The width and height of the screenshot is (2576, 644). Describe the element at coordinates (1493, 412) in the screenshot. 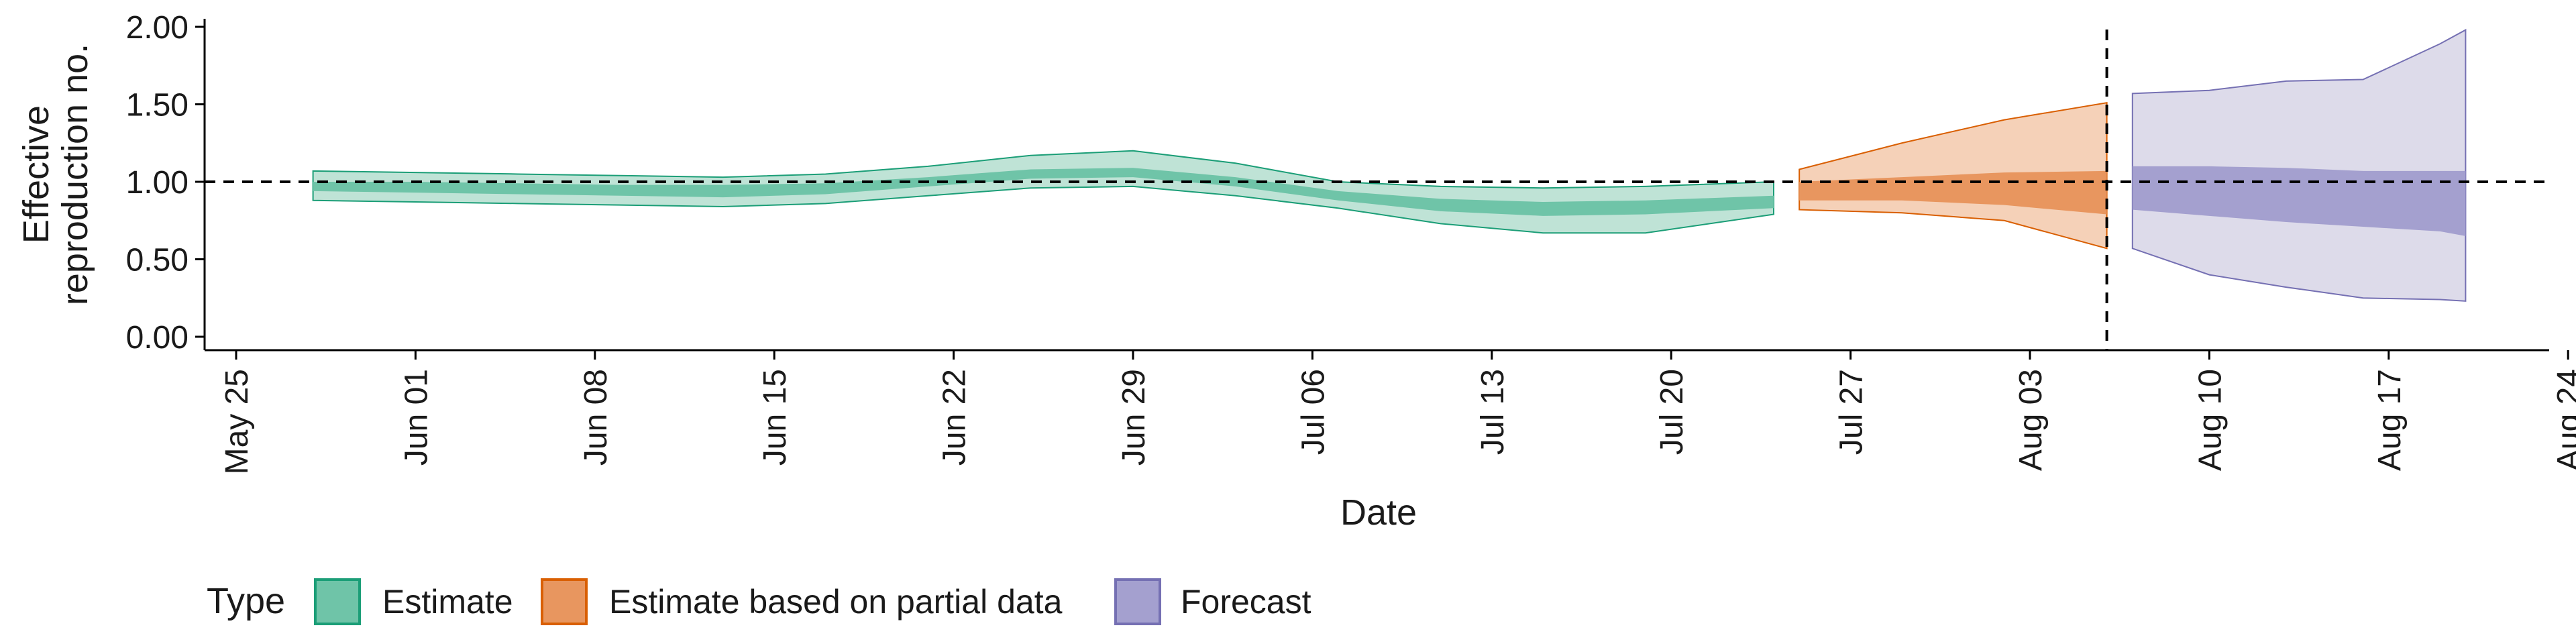

I see `x-tick-label: Jul 13` at that location.